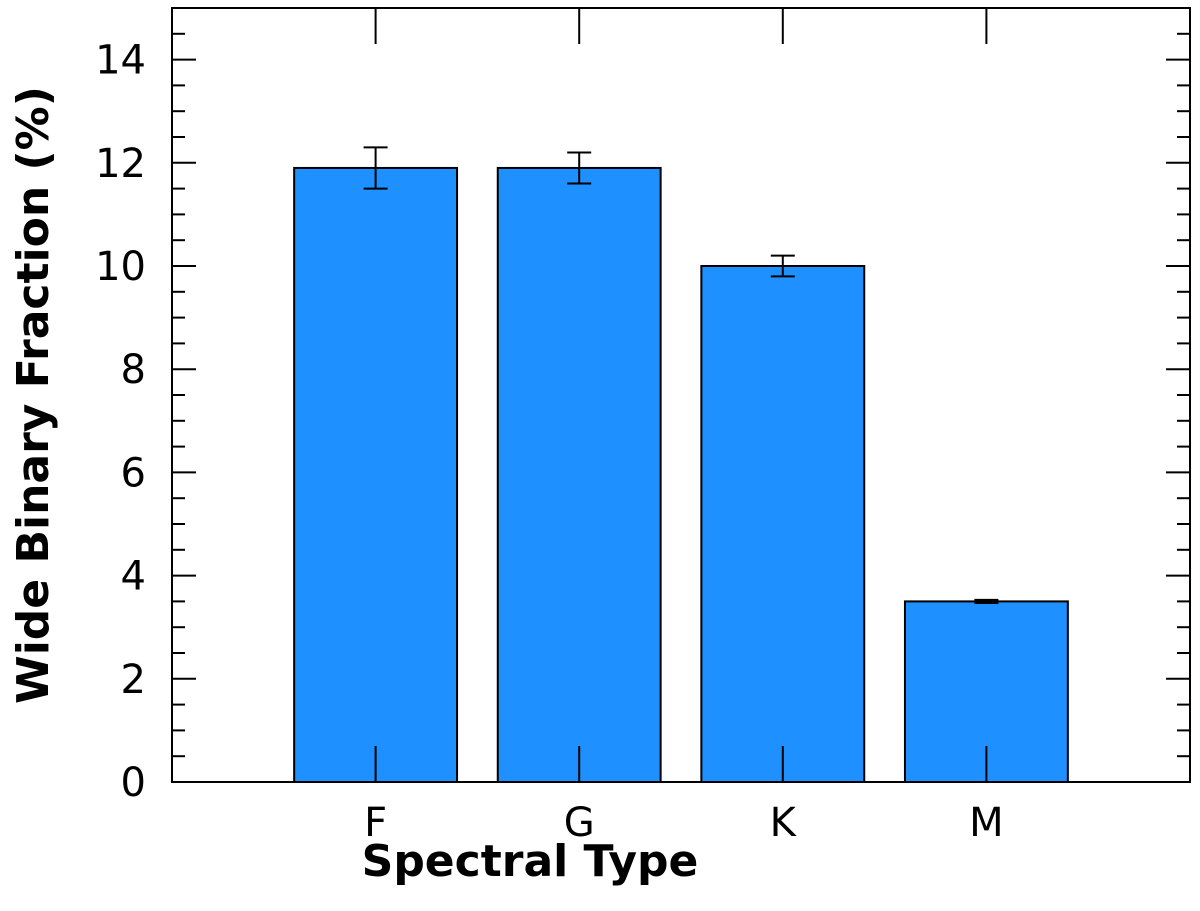 This screenshot has width=1200, height=911. I want to click on x-axis-label: Spectral Type, so click(530, 861).